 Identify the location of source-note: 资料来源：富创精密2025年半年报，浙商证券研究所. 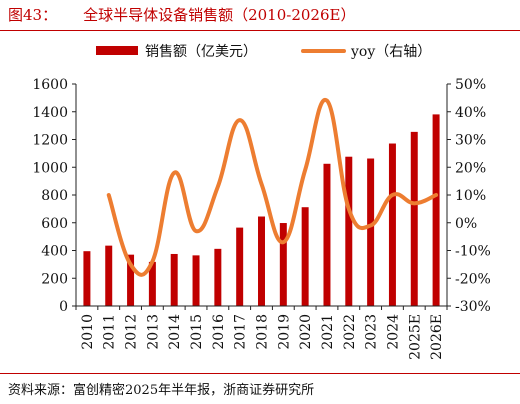
(161, 390).